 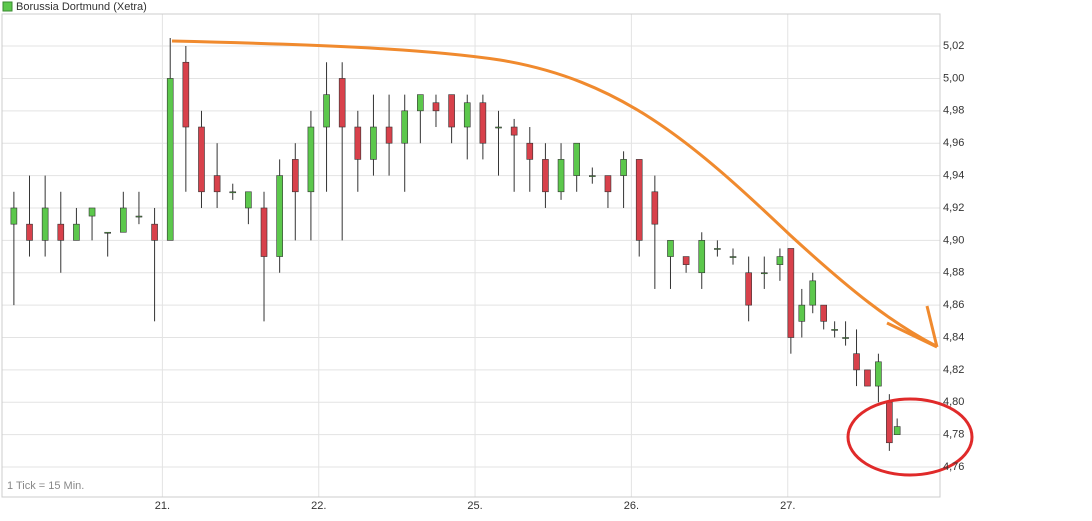 I want to click on y-tick-label: 4,86, so click(x=953, y=305).